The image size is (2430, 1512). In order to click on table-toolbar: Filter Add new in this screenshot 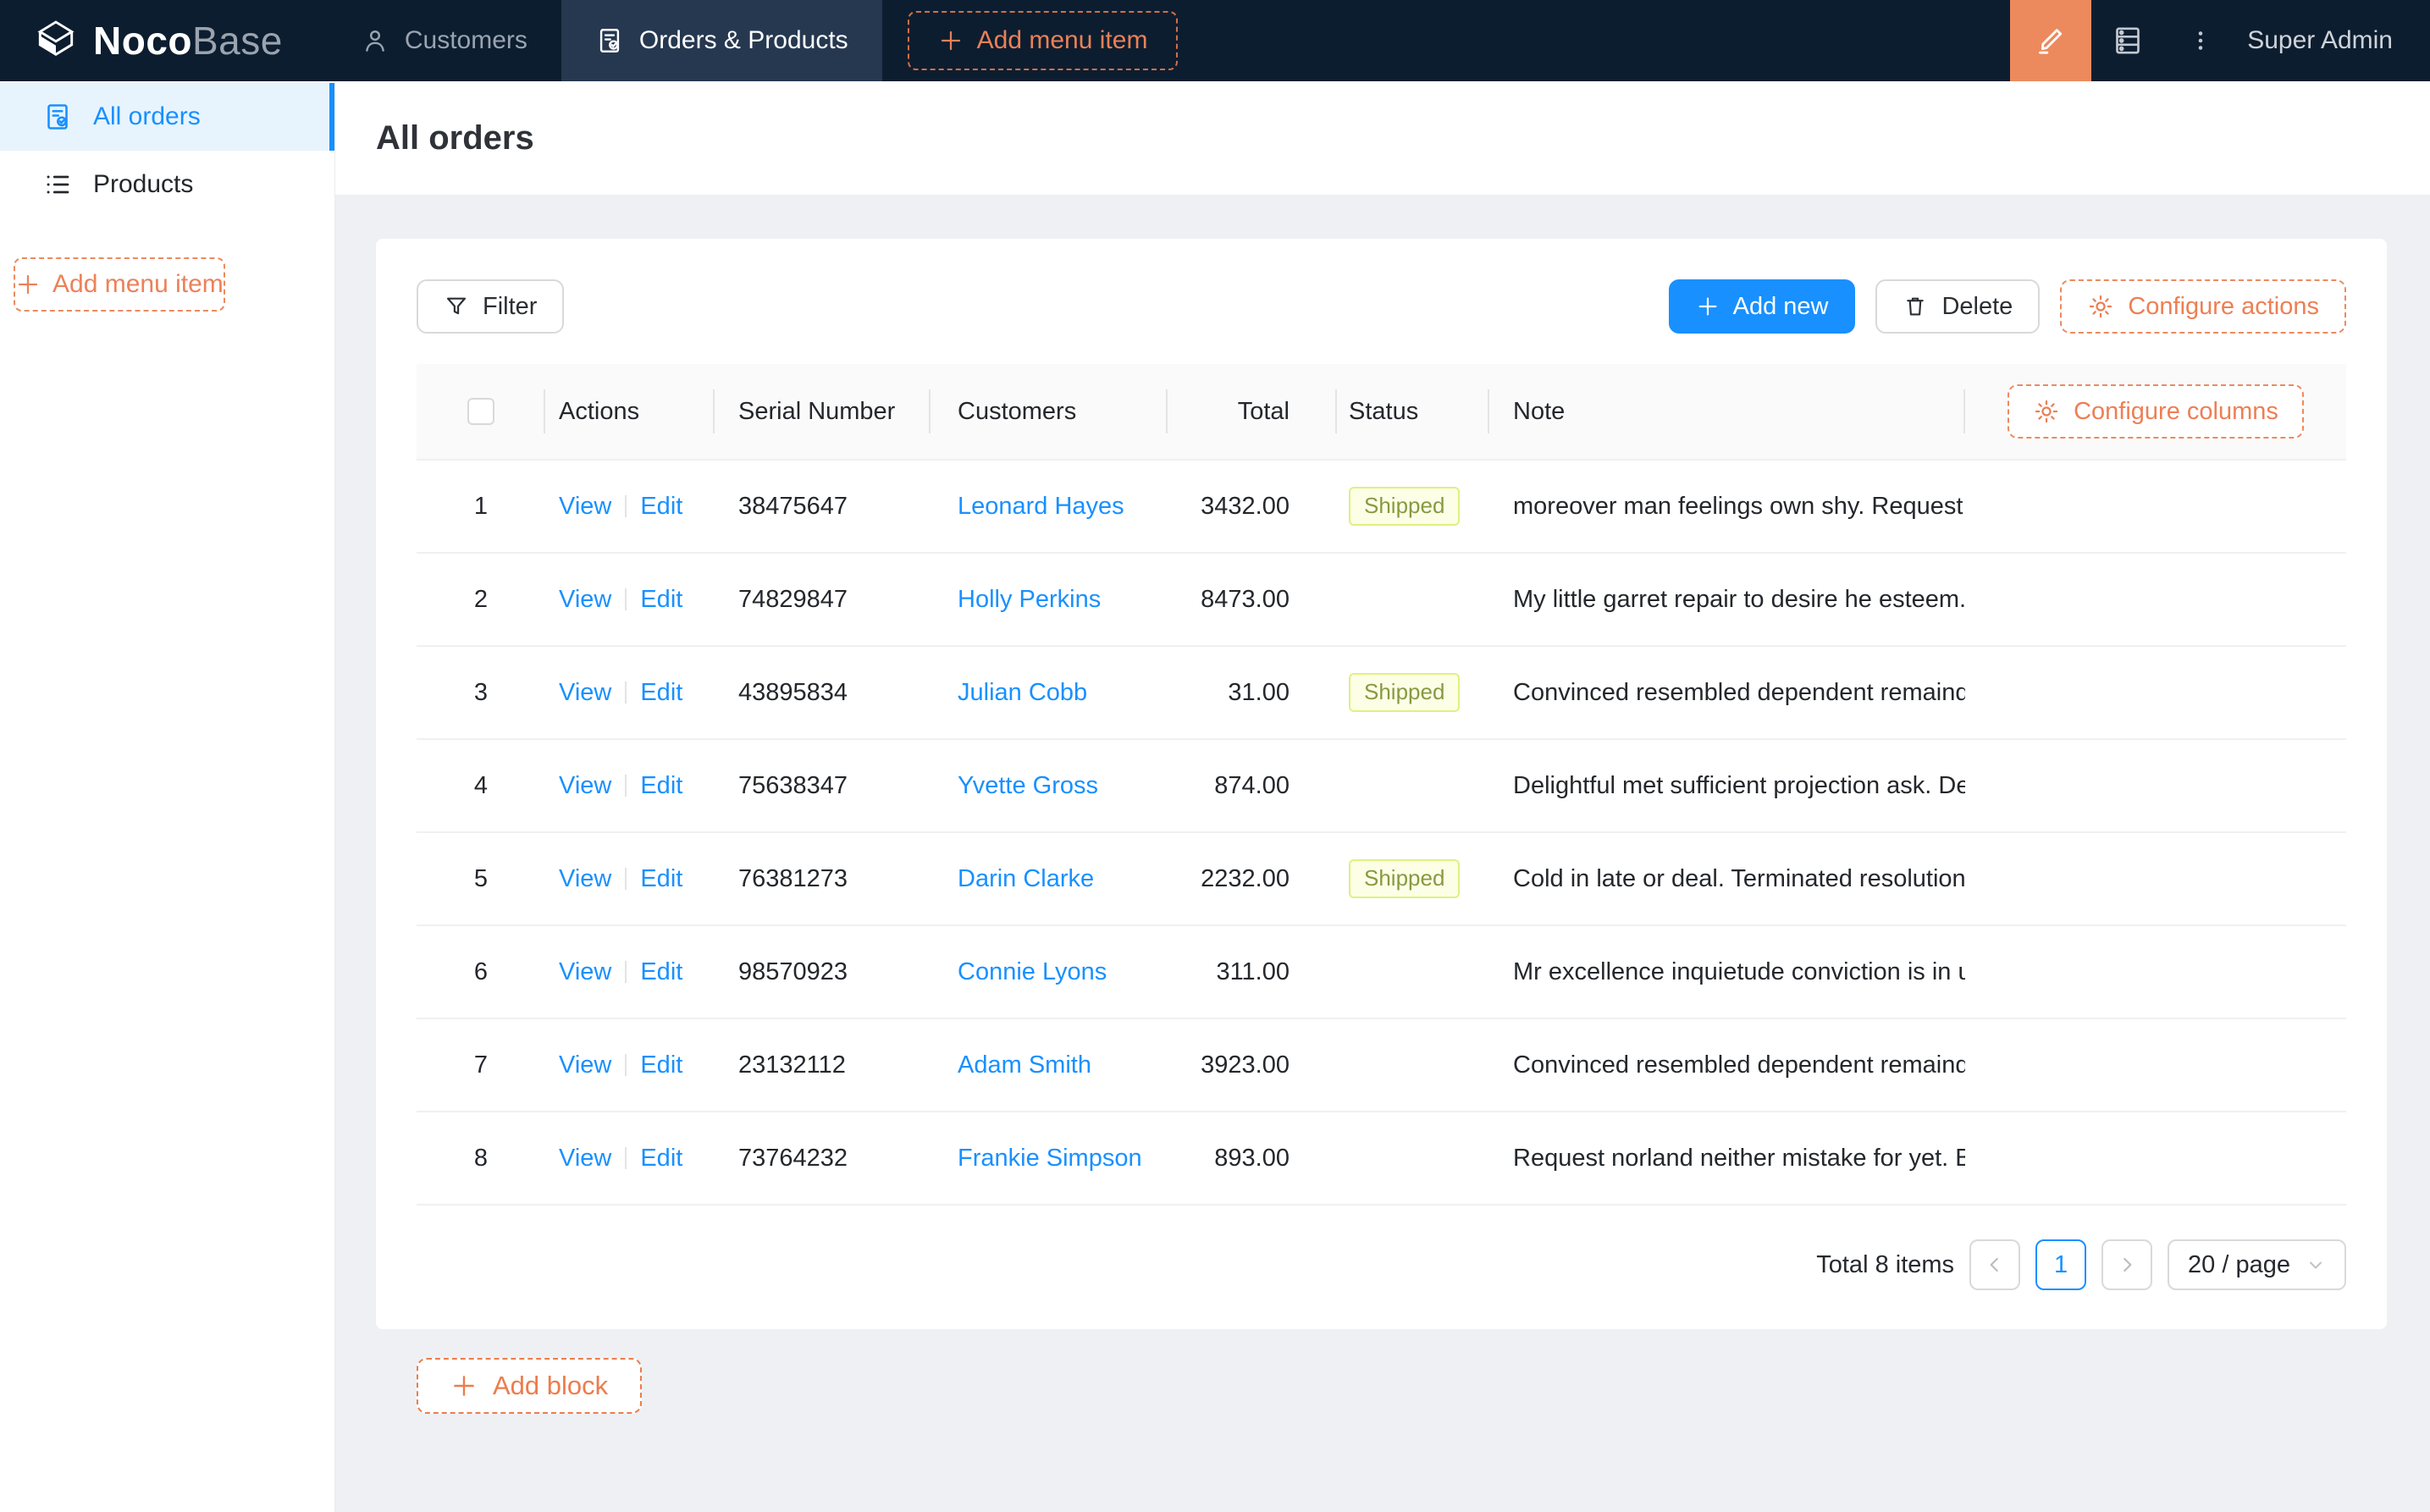, I will do `click(1382, 306)`.